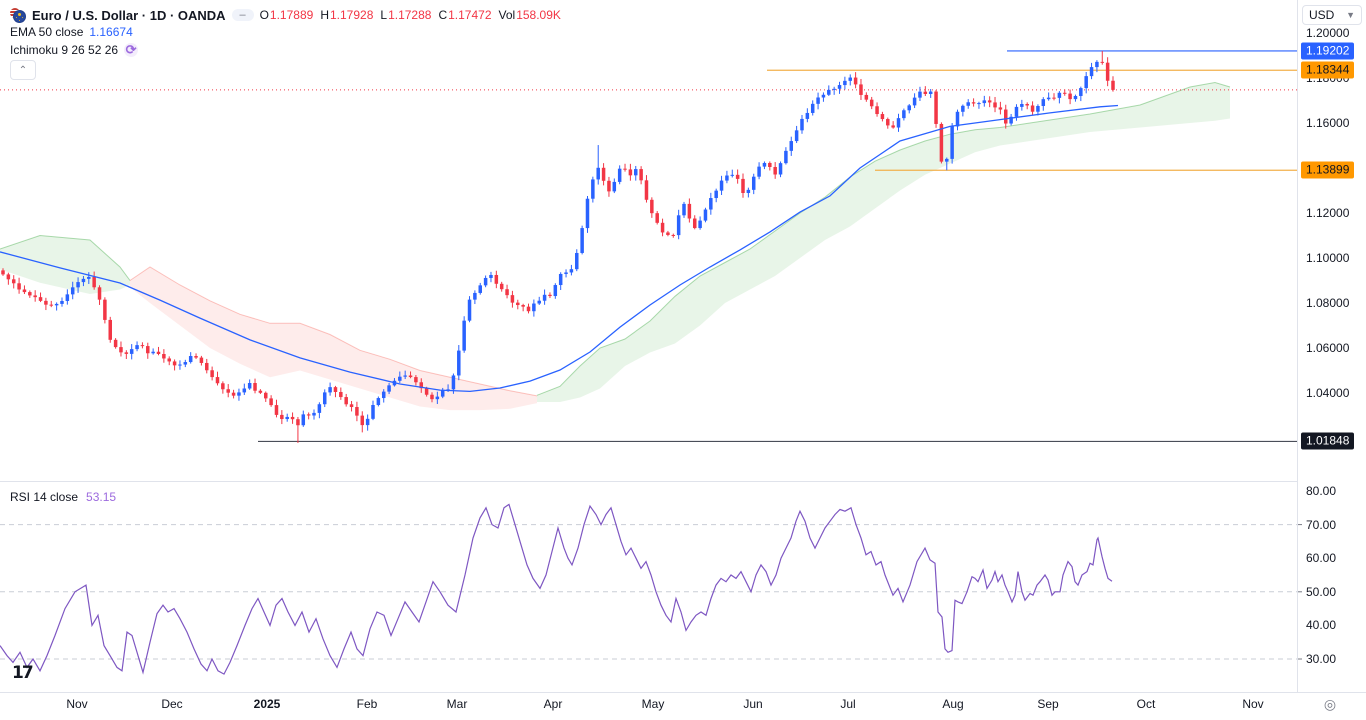  I want to click on high-label: H, so click(324, 15).